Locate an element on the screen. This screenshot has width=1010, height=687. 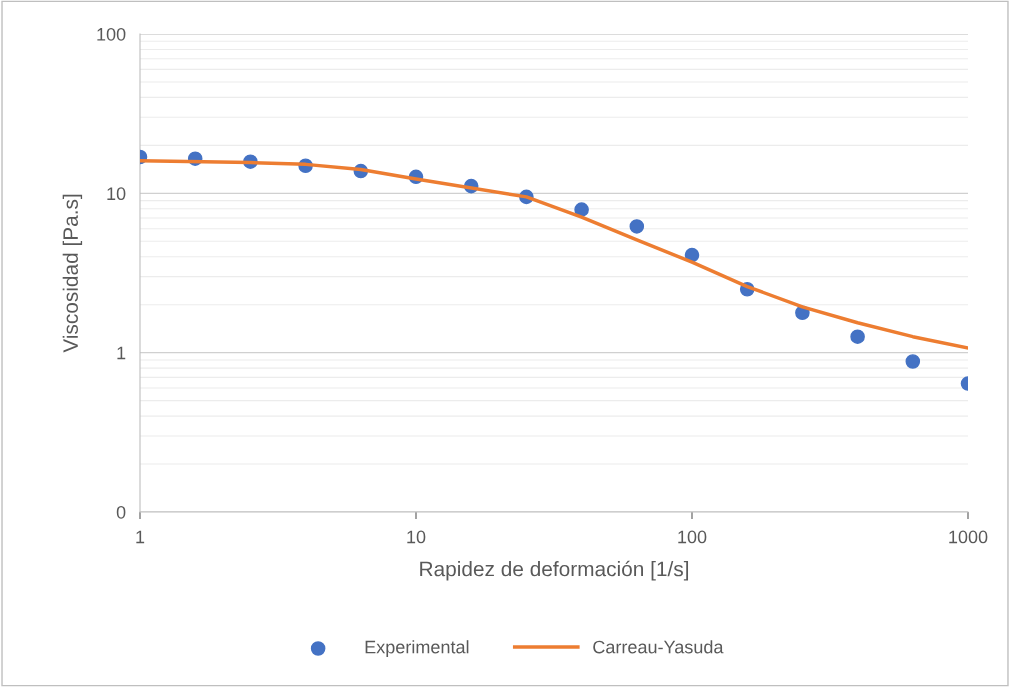
x-tick-label: 1 is located at coordinates (140, 537).